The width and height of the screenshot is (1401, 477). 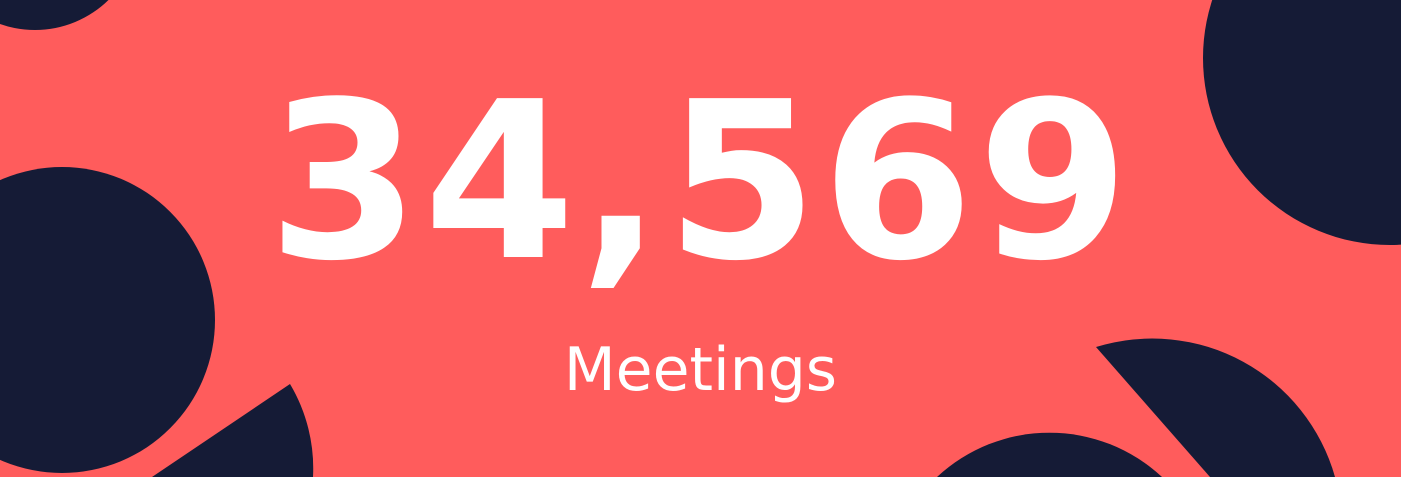 What do you see at coordinates (107, 320) in the screenshot?
I see `left-large-circle` at bounding box center [107, 320].